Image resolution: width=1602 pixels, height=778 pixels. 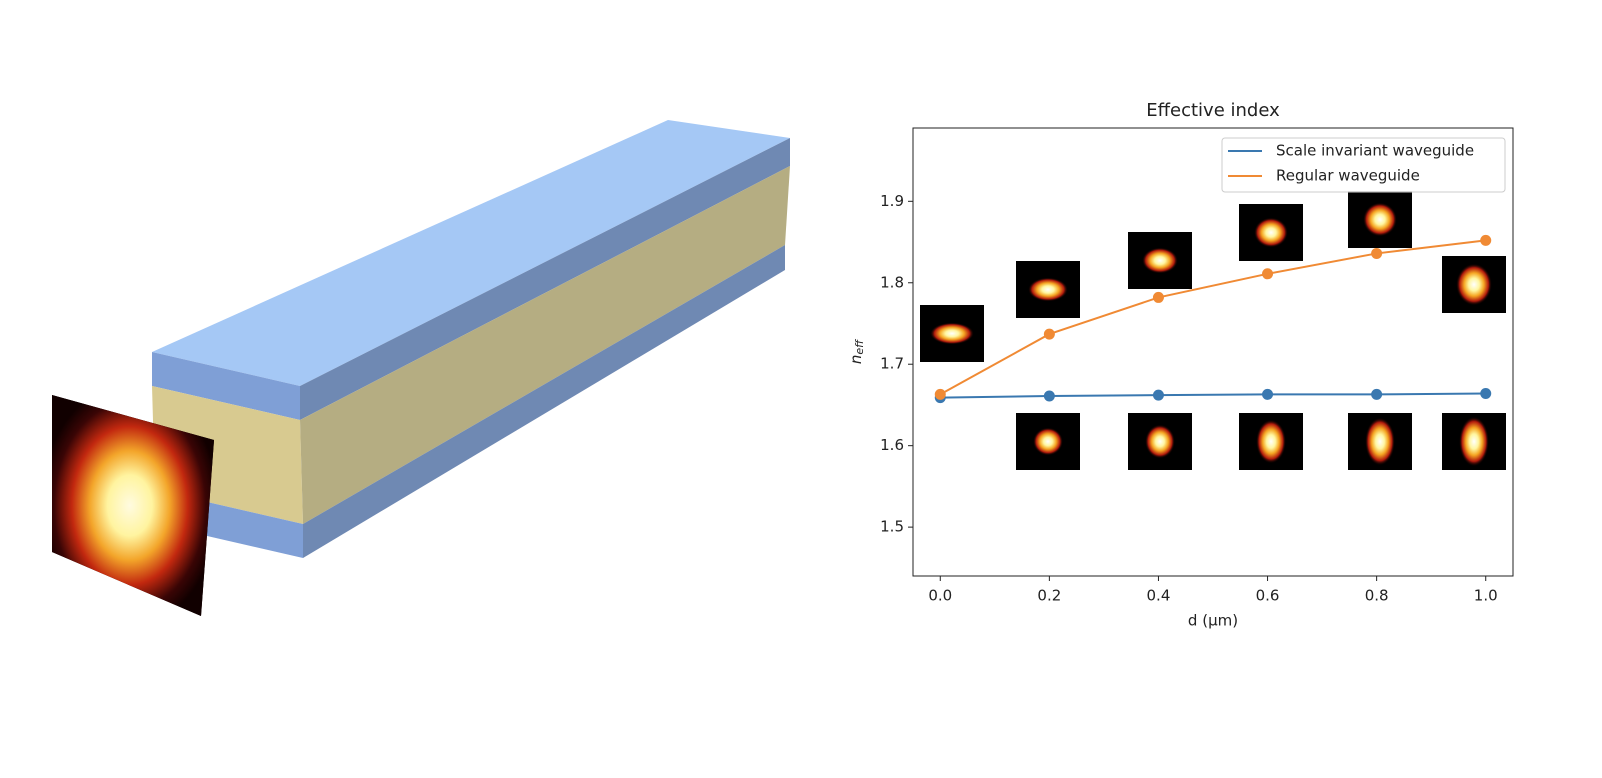 I want to click on x-tick-label: 0.8, so click(x=1377, y=596).